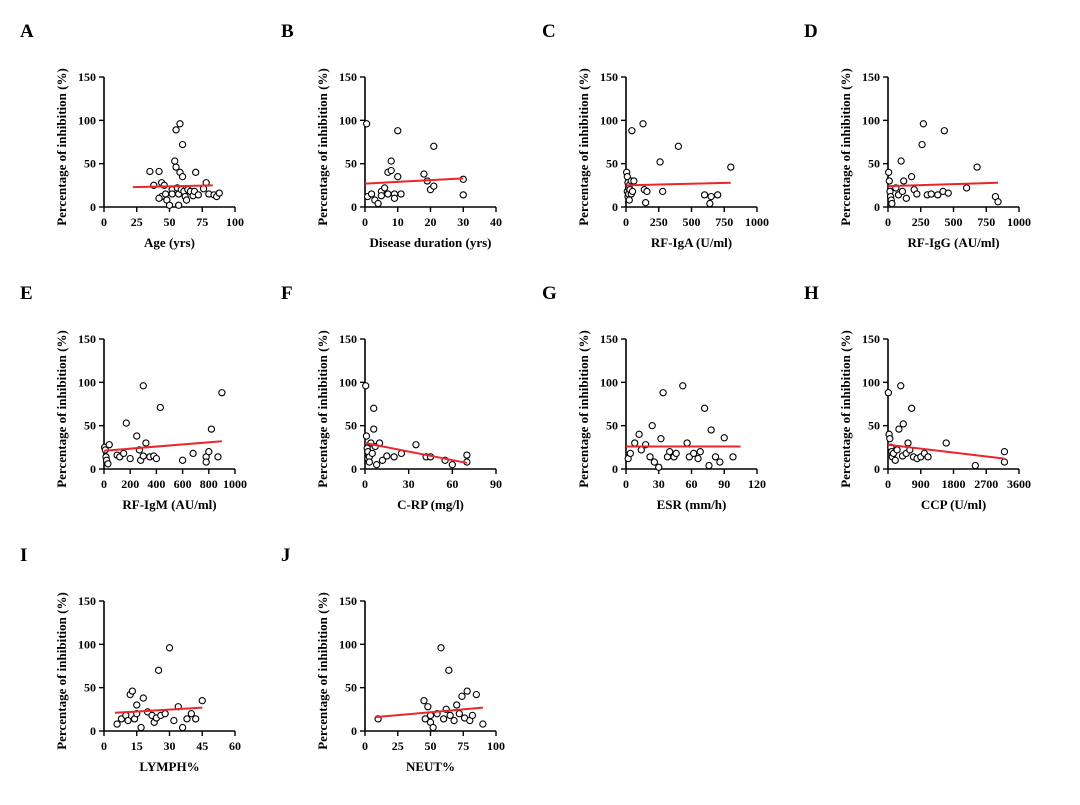  I want to click on y-axis-label-g: Percentage of inhibition (%), so click(583, 409).